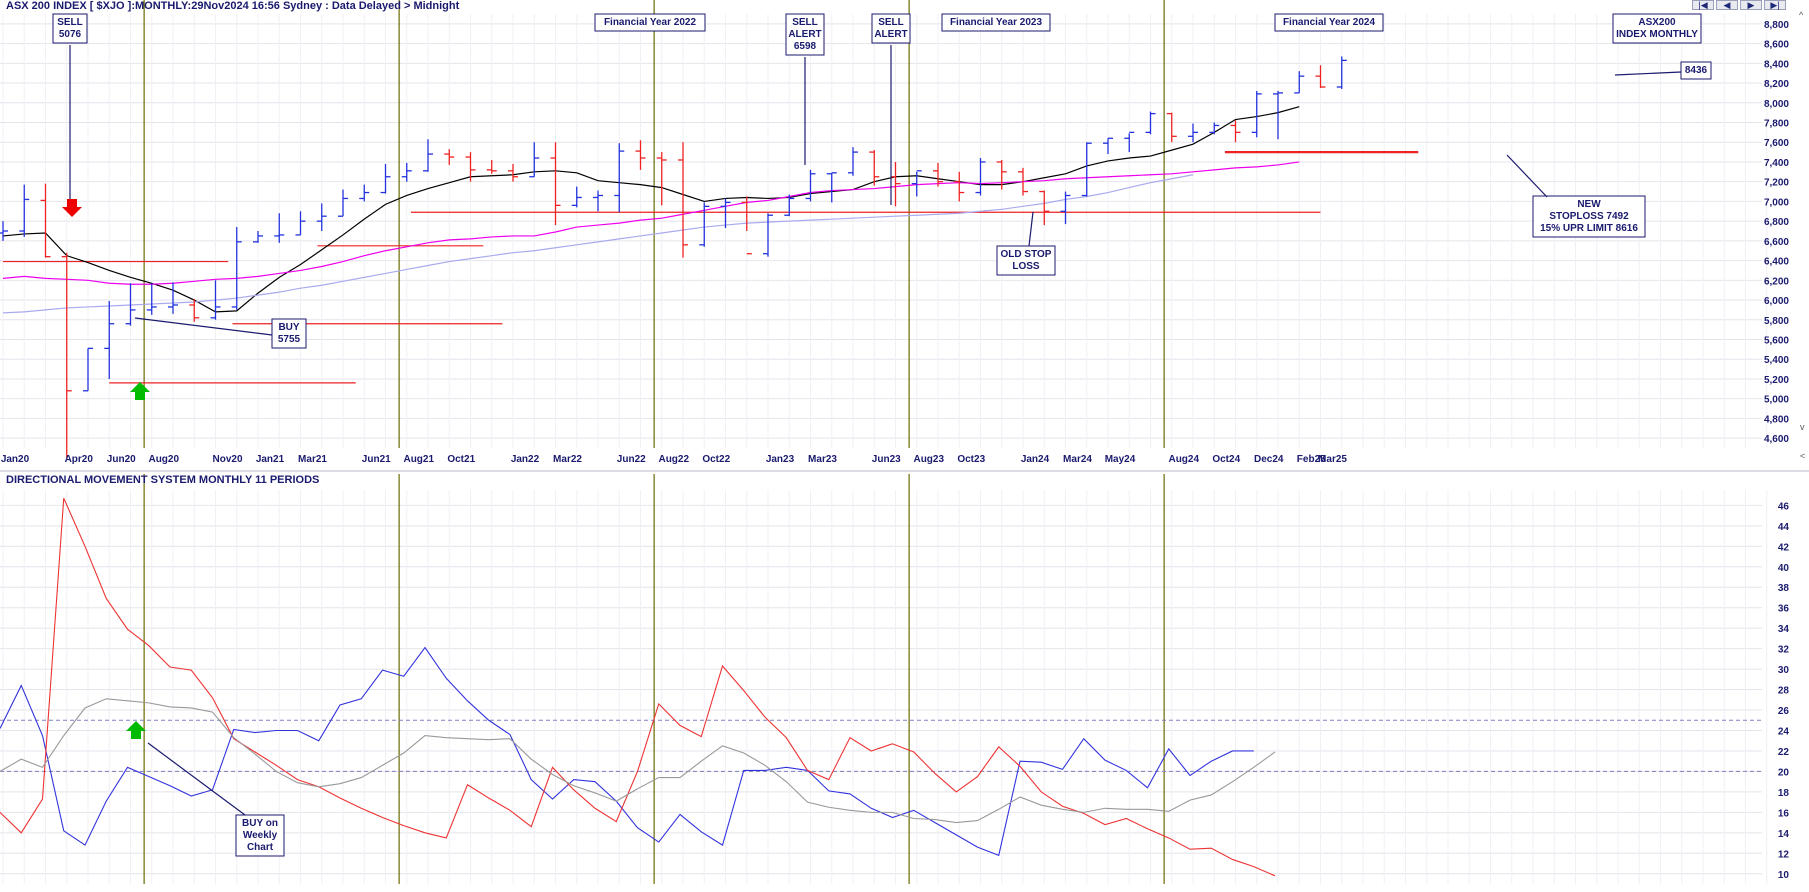  Describe the element at coordinates (1727, 5) in the screenshot. I see `nav-prev-button: ◀` at that location.